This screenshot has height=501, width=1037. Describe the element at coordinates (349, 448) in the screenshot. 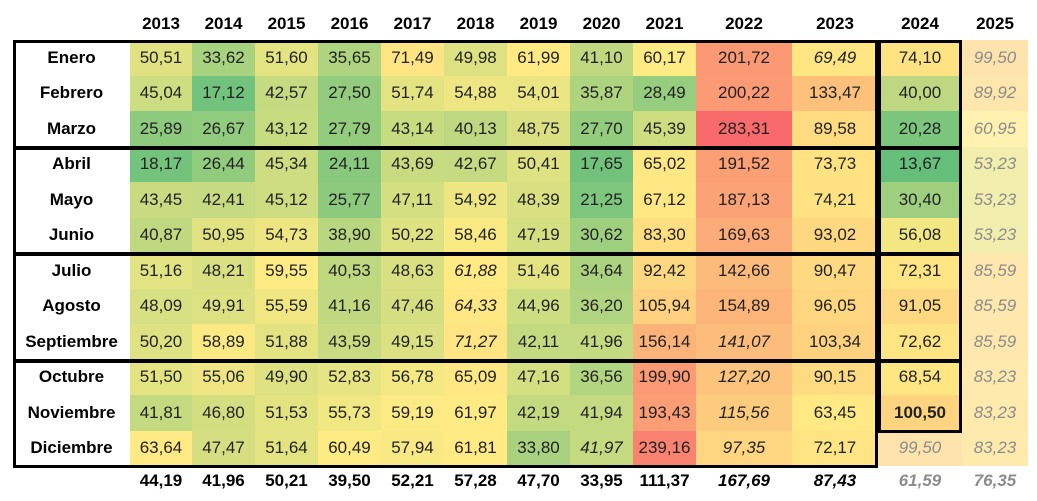

I see `data-cell: 60,49` at that location.